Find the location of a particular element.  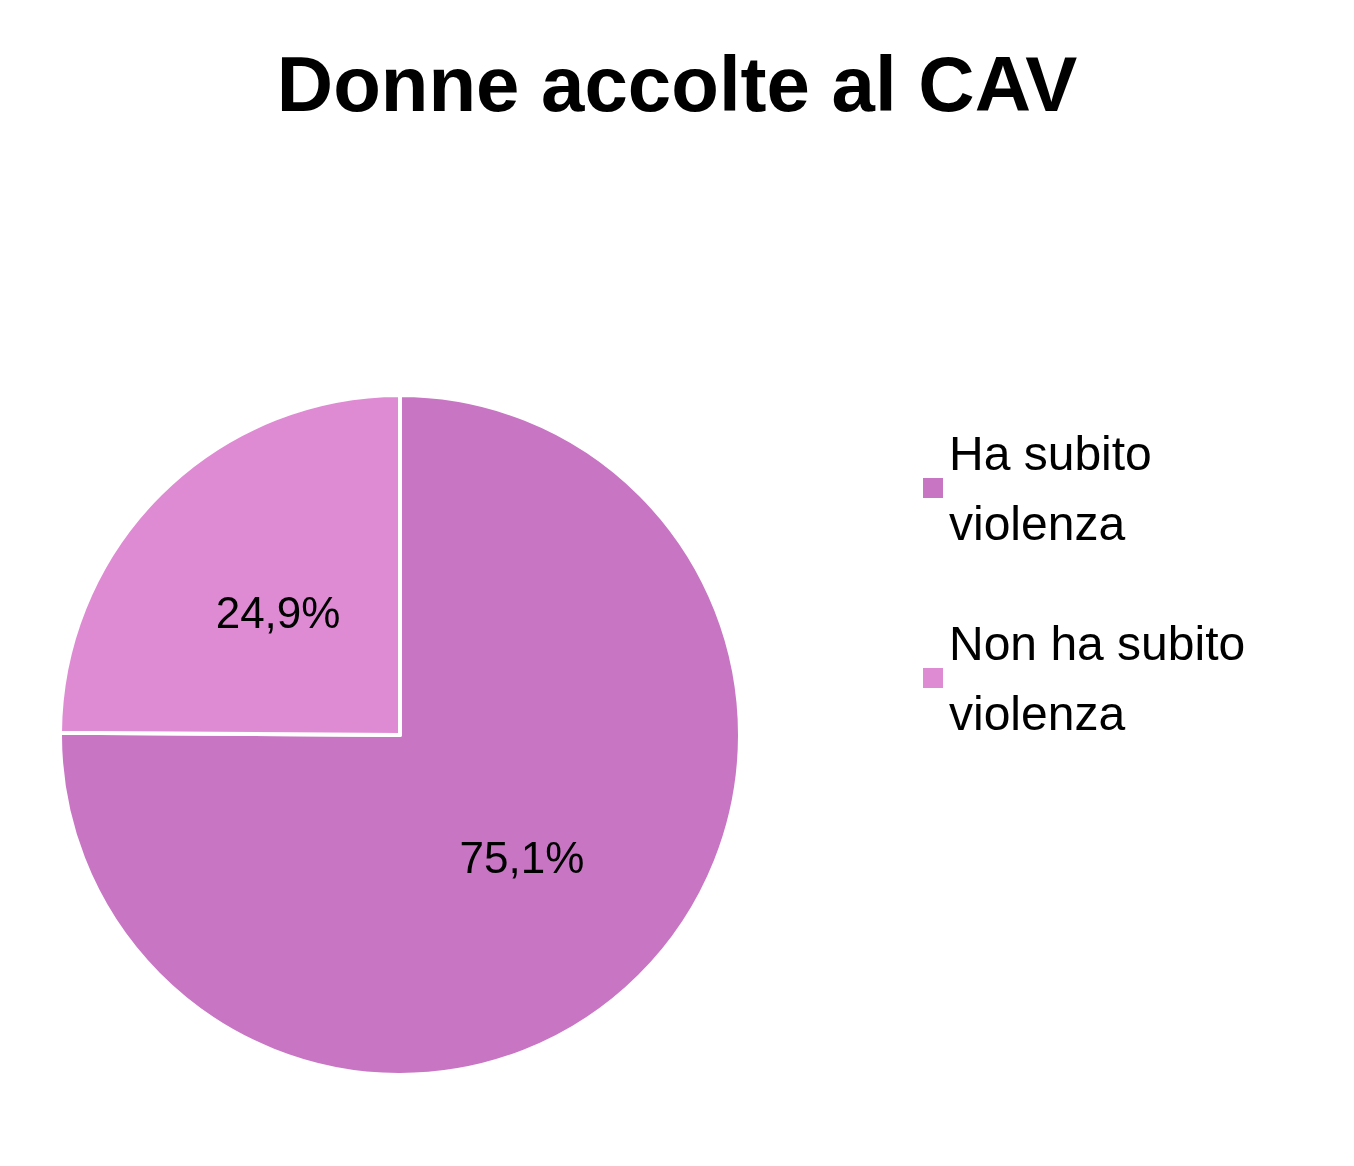

legend-label: Non ha subito violenza is located at coordinates (1104, 678).